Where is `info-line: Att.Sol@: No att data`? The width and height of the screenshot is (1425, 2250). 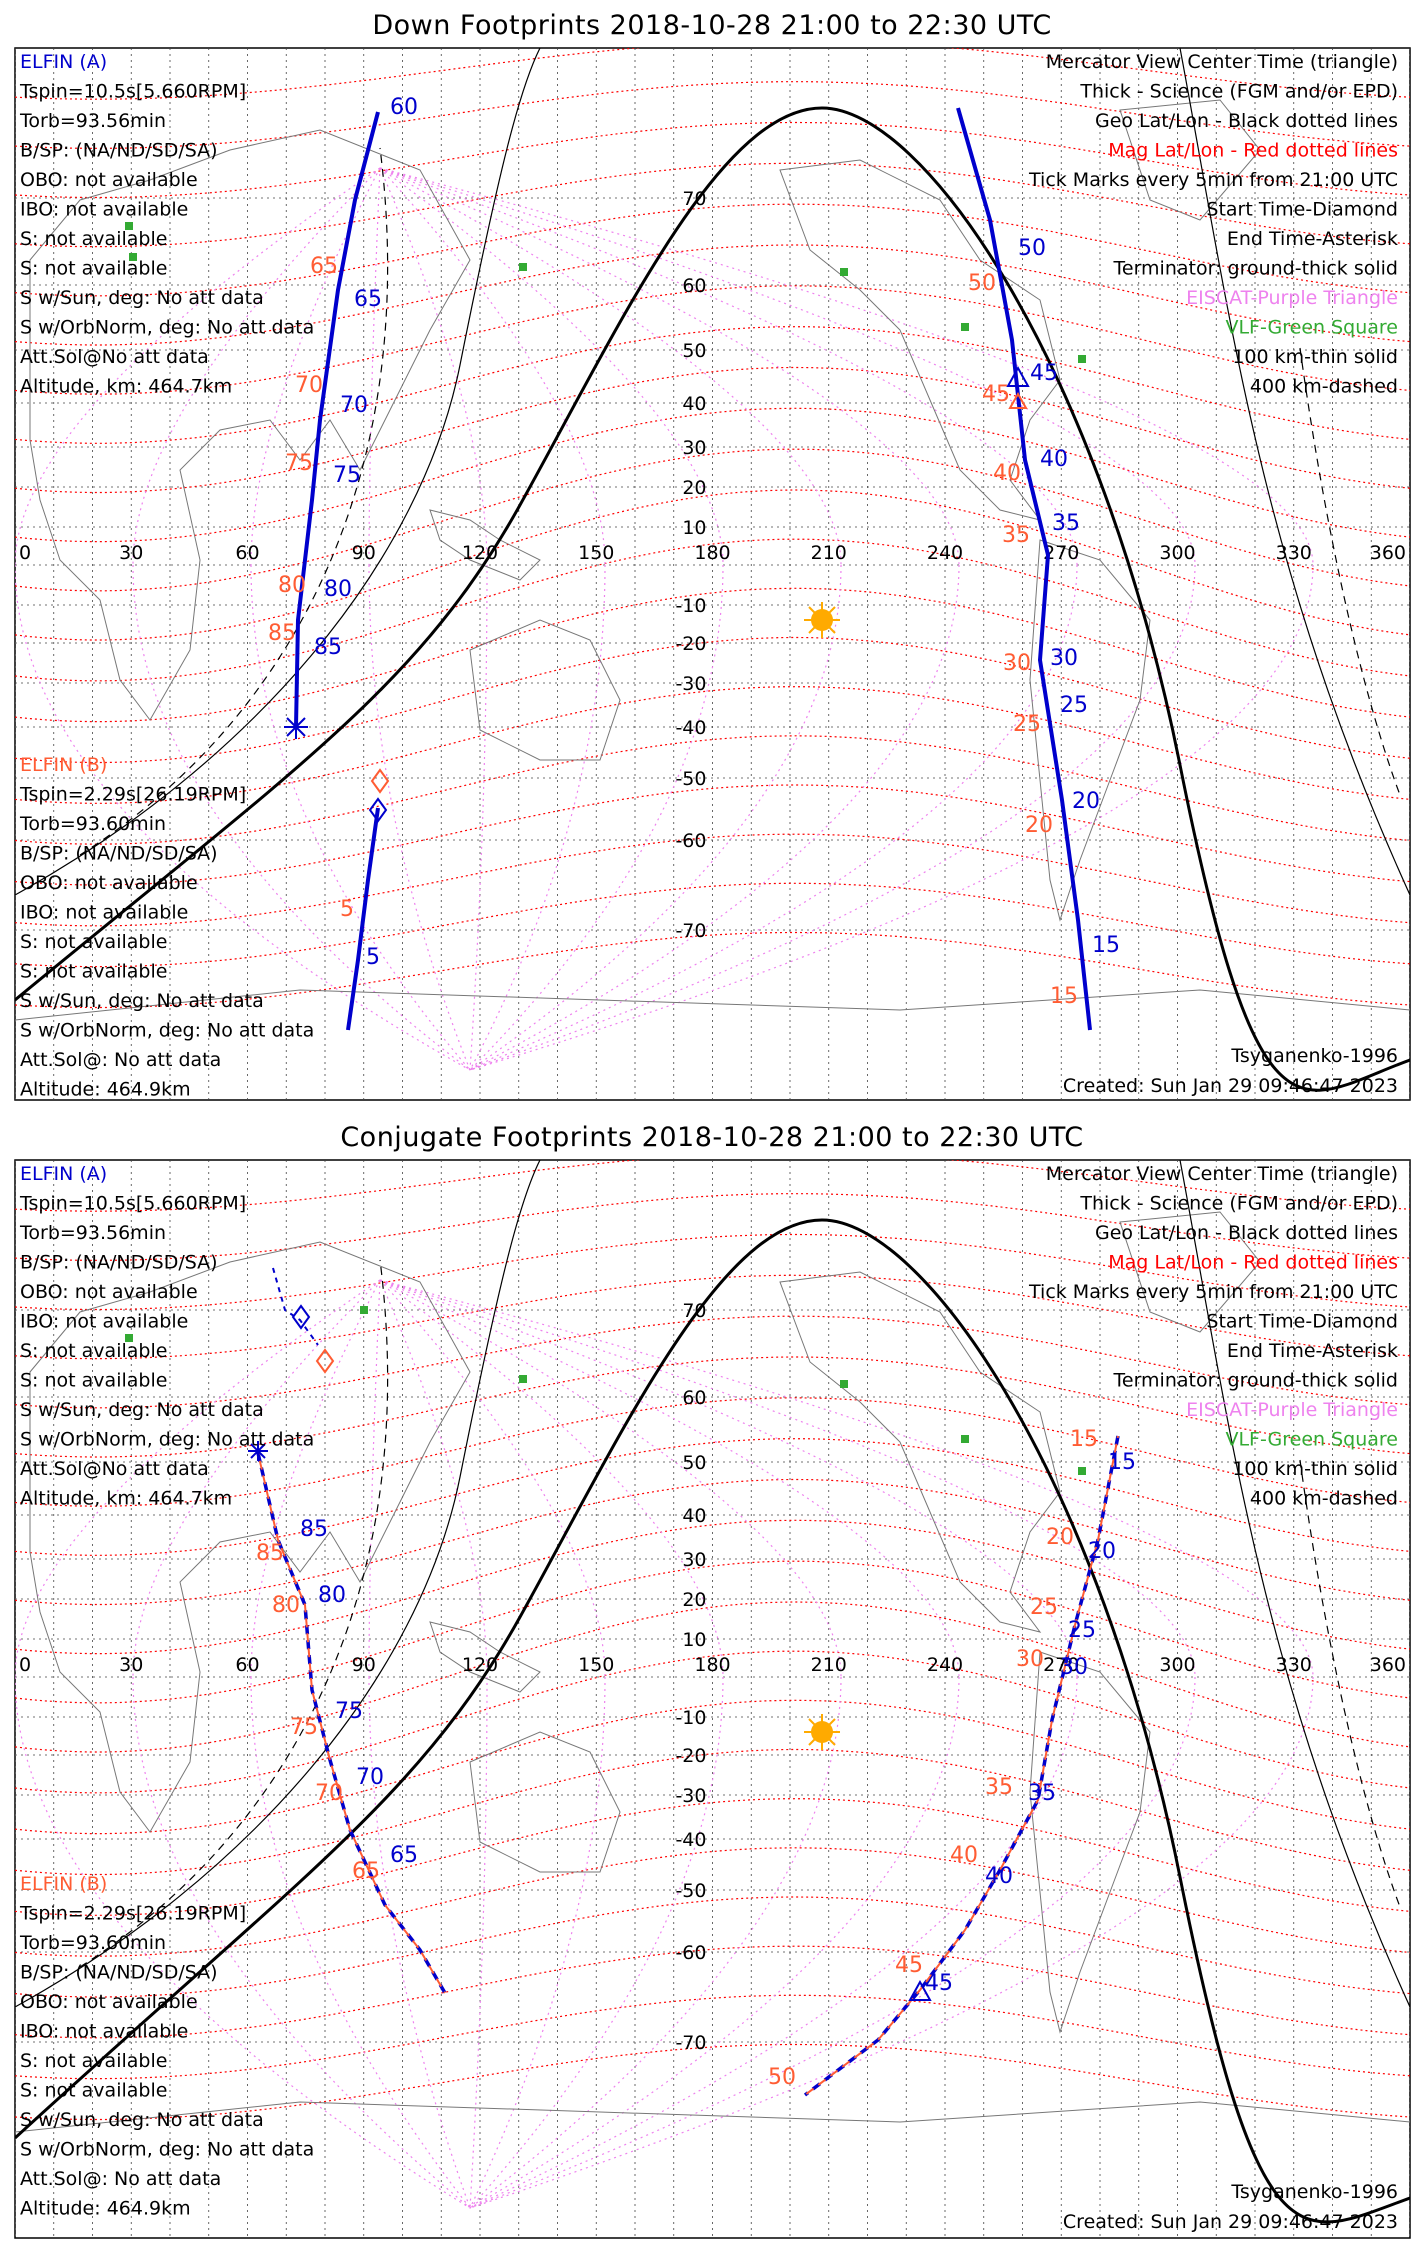
info-line: Att.Sol@: No att data is located at coordinates (120, 1060).